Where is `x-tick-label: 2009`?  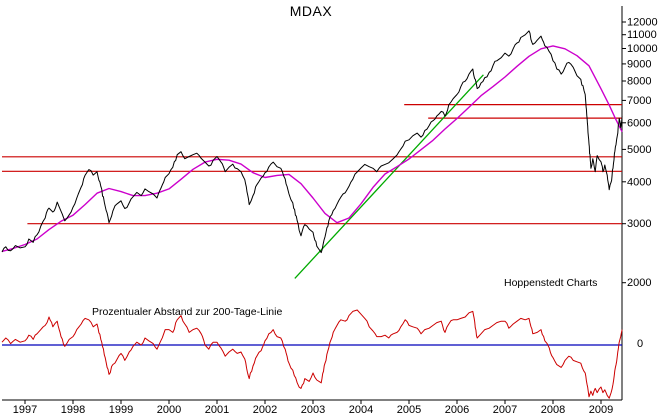 x-tick-label: 2009 is located at coordinates (601, 410).